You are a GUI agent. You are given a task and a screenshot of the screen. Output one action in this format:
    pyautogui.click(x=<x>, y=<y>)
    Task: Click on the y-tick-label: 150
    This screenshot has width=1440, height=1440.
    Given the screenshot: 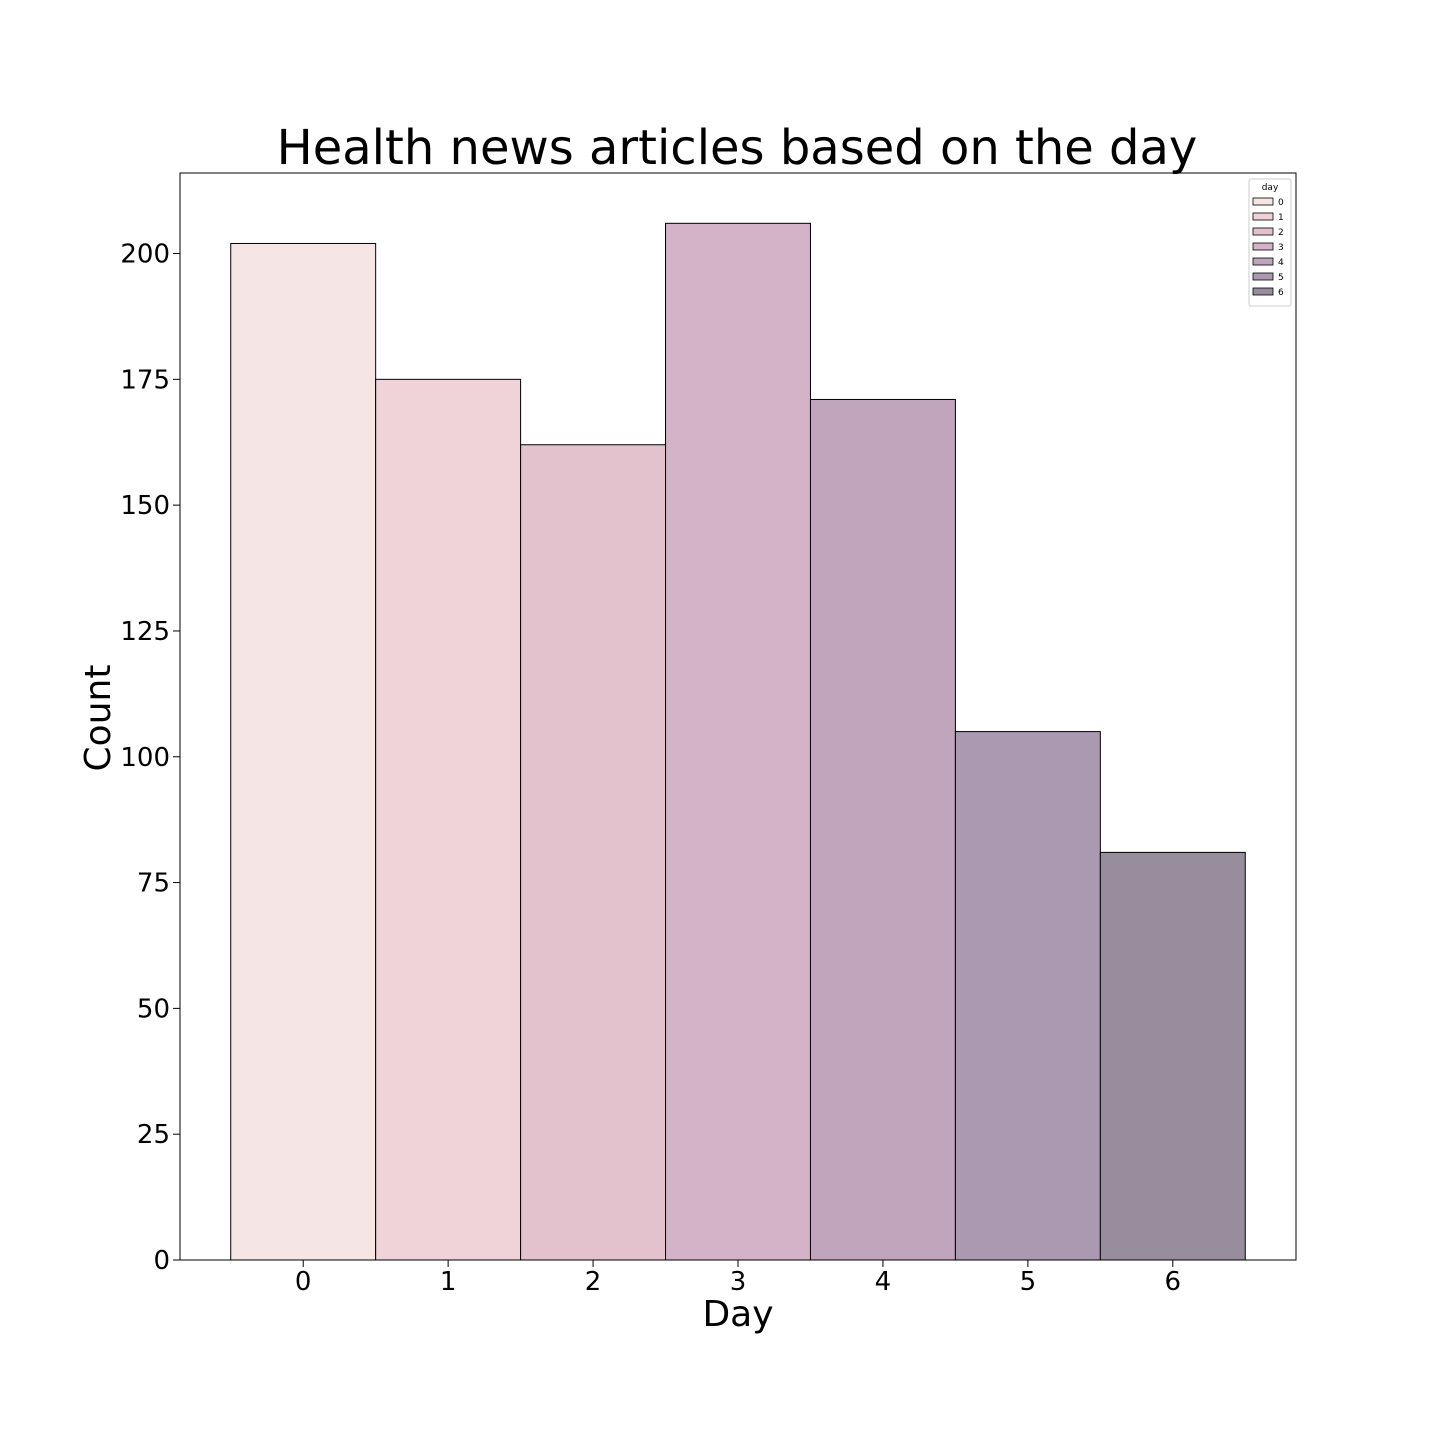 What is the action you would take?
    pyautogui.click(x=145, y=506)
    